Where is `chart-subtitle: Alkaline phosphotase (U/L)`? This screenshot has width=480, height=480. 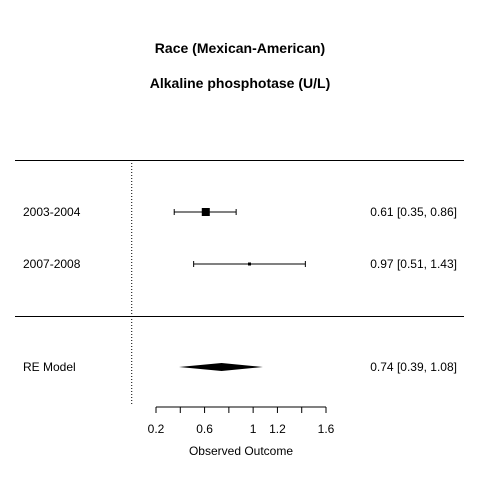 chart-subtitle: Alkaline phosphotase (U/L) is located at coordinates (240, 83).